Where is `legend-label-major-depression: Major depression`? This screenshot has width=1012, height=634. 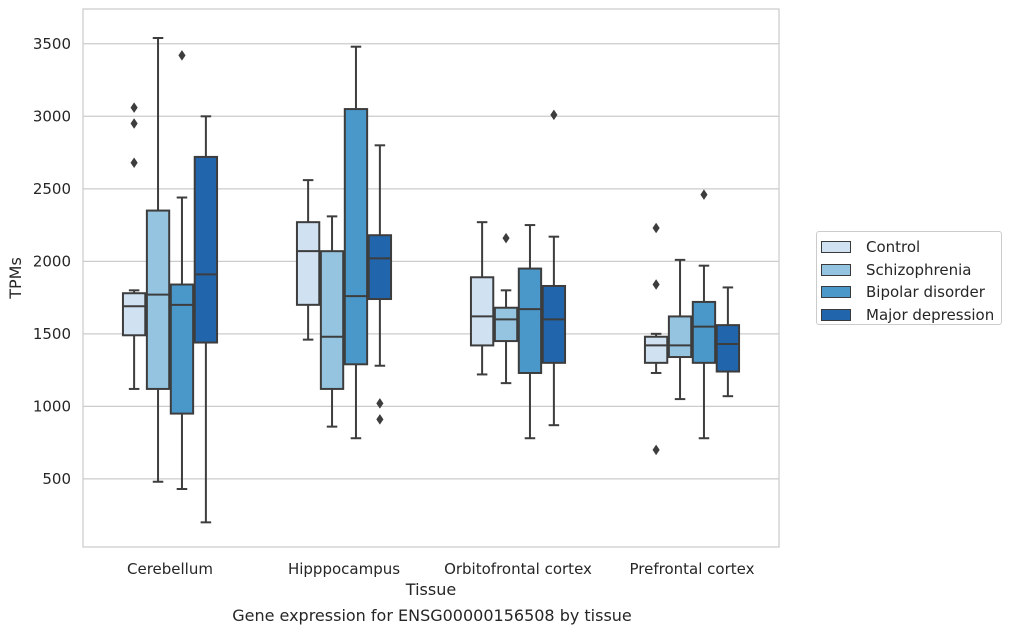 legend-label-major-depression: Major depression is located at coordinates (930, 314).